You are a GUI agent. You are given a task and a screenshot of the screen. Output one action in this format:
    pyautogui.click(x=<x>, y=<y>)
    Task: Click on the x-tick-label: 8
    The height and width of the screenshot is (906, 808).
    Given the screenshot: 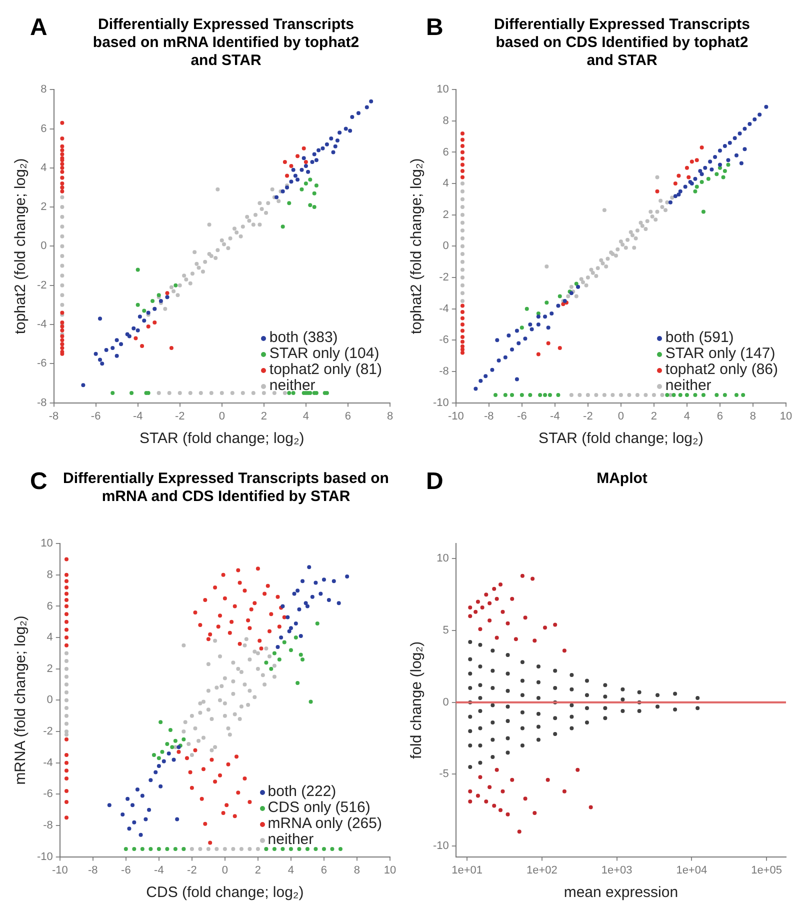 What is the action you would take?
    pyautogui.click(x=753, y=416)
    